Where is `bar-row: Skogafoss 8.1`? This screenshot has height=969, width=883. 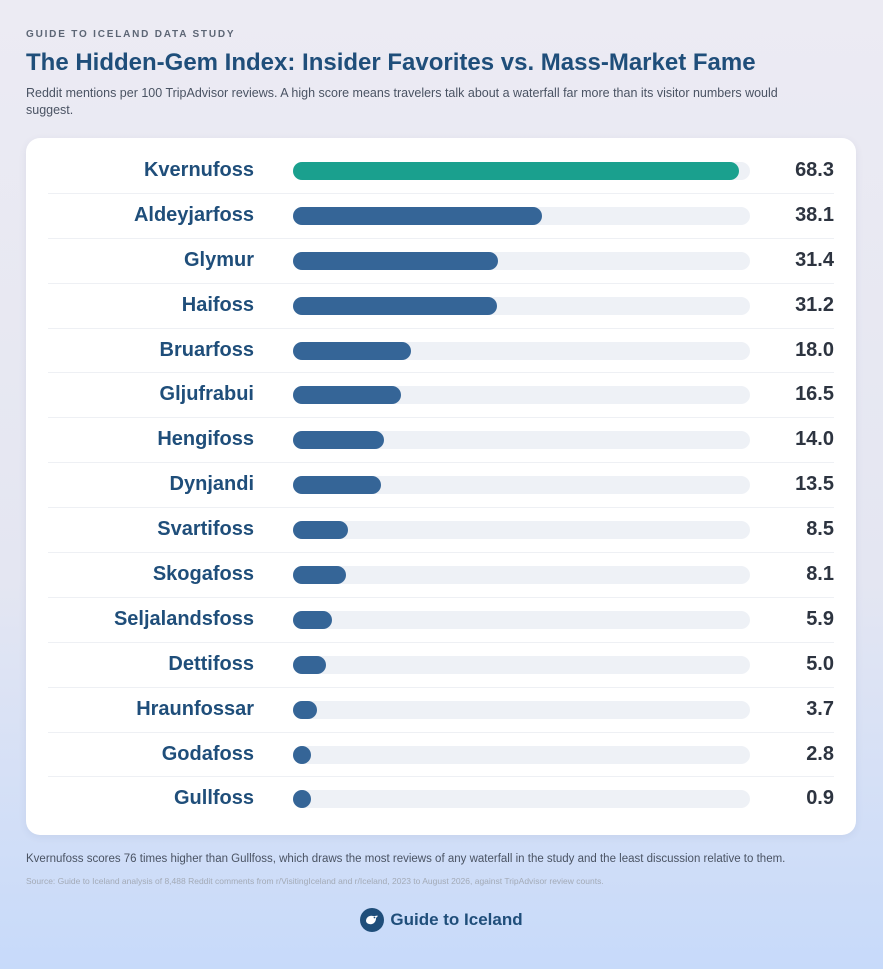 bar-row: Skogafoss 8.1 is located at coordinates (441, 575).